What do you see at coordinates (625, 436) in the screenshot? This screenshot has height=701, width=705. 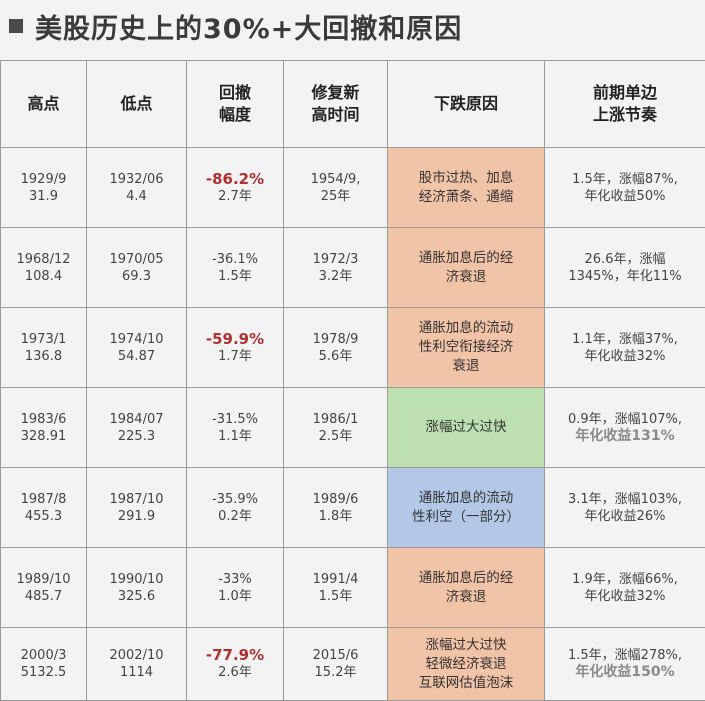 I see `cell-line: 年化收益131%` at bounding box center [625, 436].